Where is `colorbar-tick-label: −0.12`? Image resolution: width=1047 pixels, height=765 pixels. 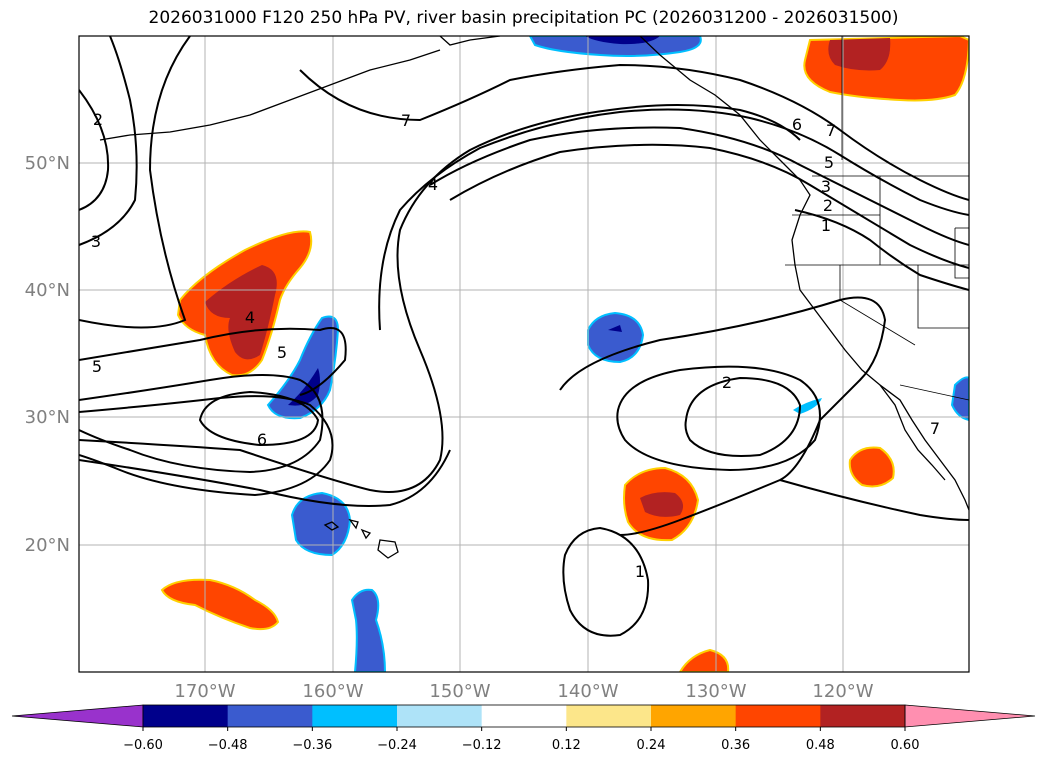
colorbar-tick-label: −0.12 is located at coordinates (481, 745).